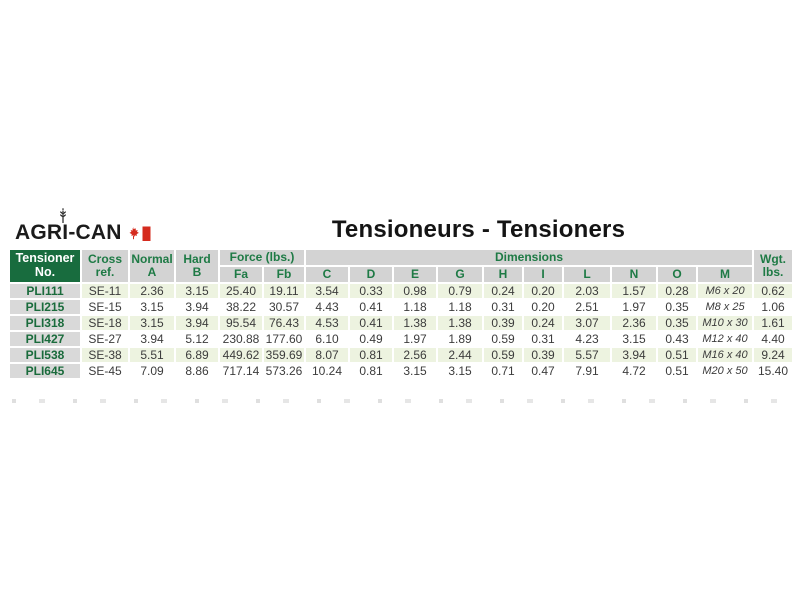  Describe the element at coordinates (725, 291) in the screenshot. I see `table-cell: M6 x 20` at that location.